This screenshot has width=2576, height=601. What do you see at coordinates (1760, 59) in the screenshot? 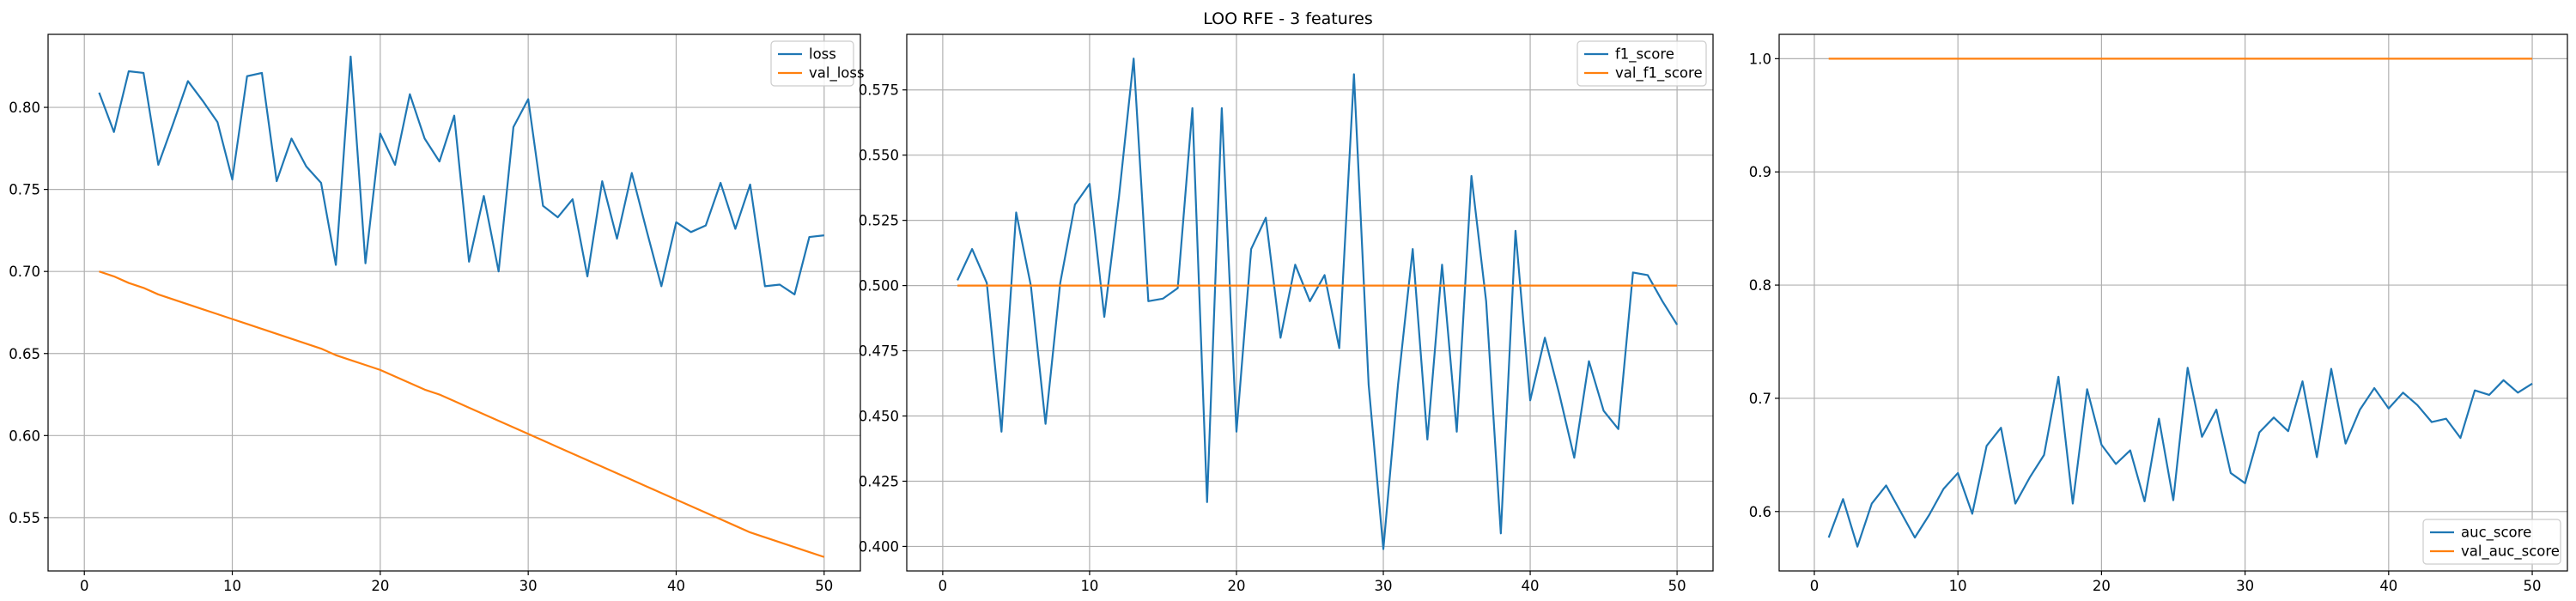
I see `y-tick-label: 1.0` at bounding box center [1760, 59].